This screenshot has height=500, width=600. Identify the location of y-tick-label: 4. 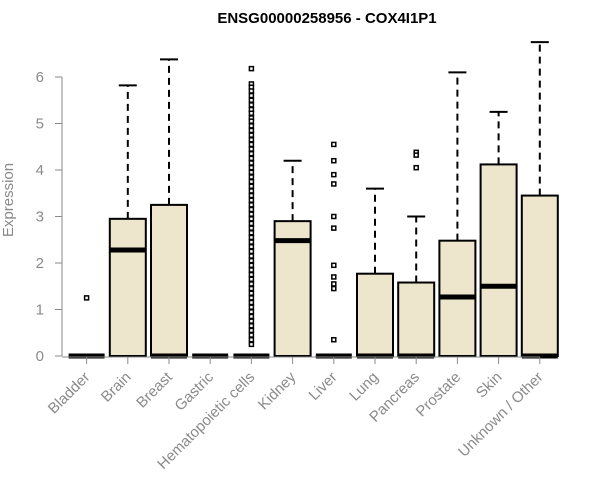
(40, 170).